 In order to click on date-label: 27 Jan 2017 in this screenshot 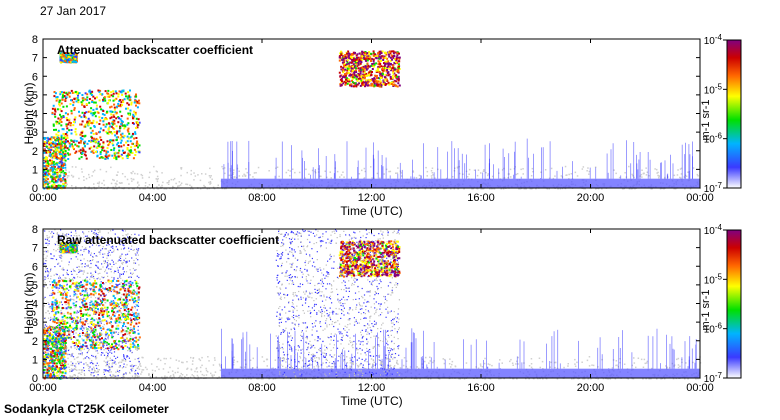, I will do `click(73, 11)`.